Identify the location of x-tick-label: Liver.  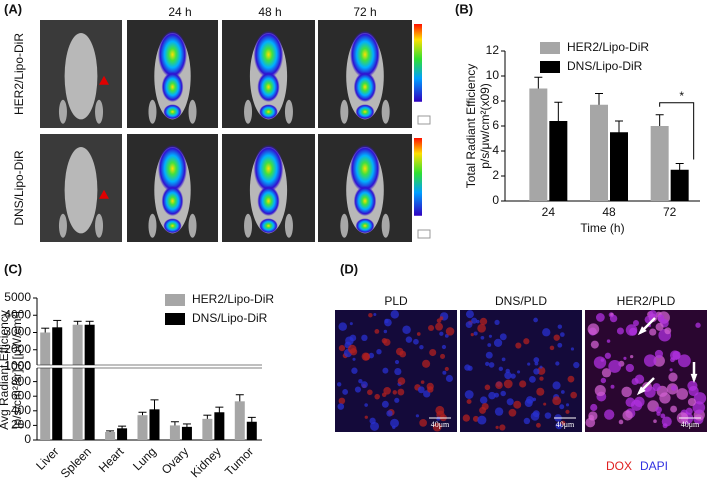
(47, 458).